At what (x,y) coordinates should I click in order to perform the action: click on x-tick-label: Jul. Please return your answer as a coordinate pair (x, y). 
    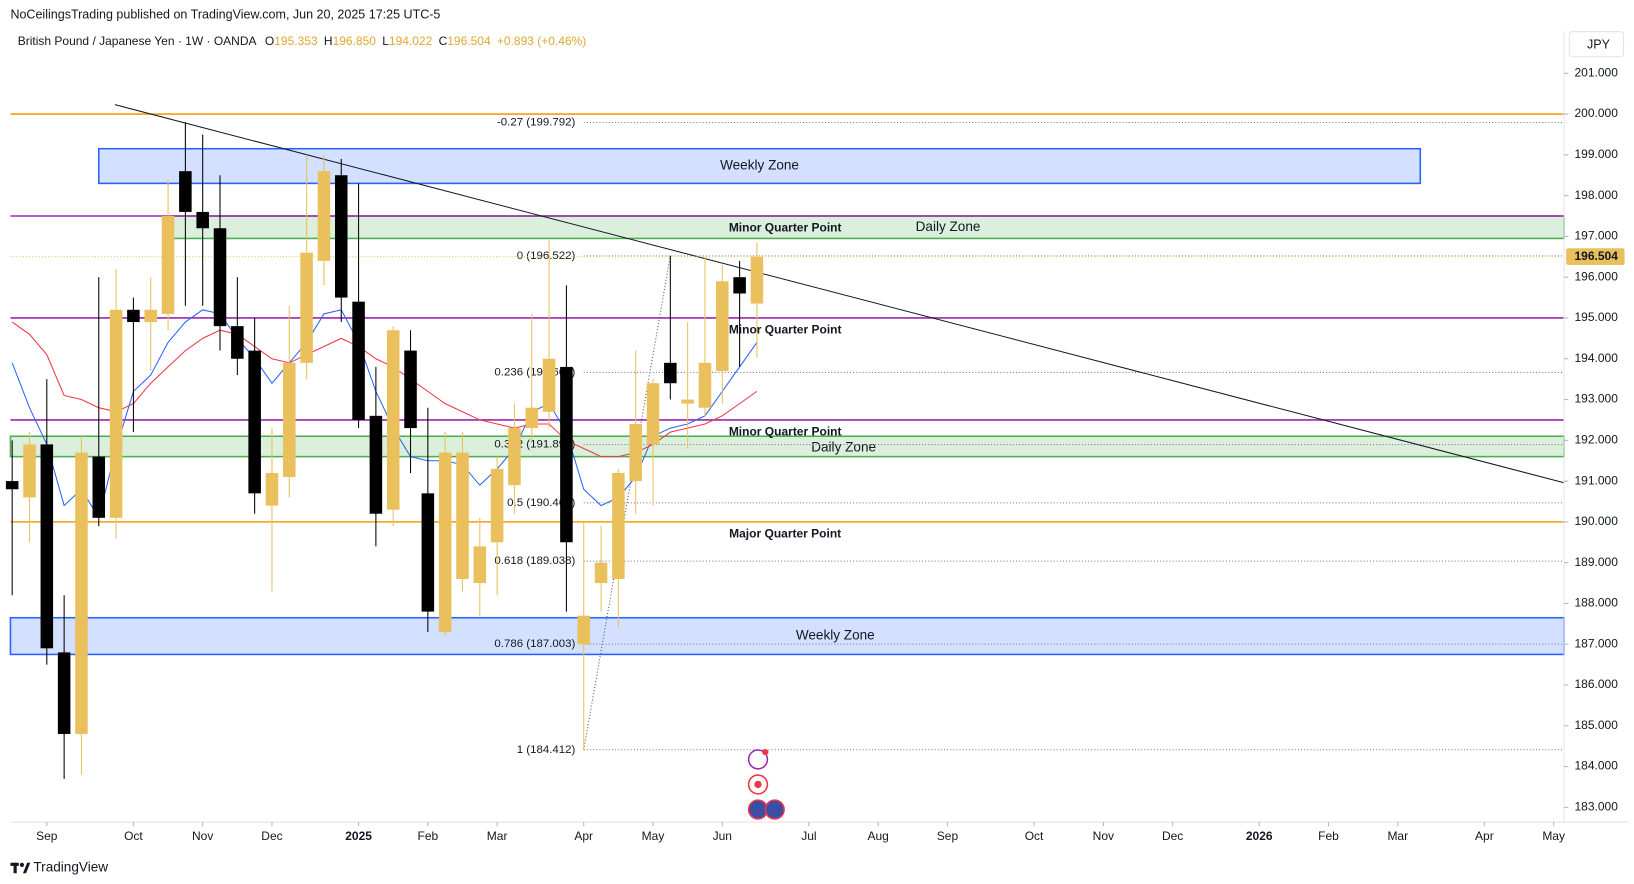
    Looking at the image, I should click on (808, 836).